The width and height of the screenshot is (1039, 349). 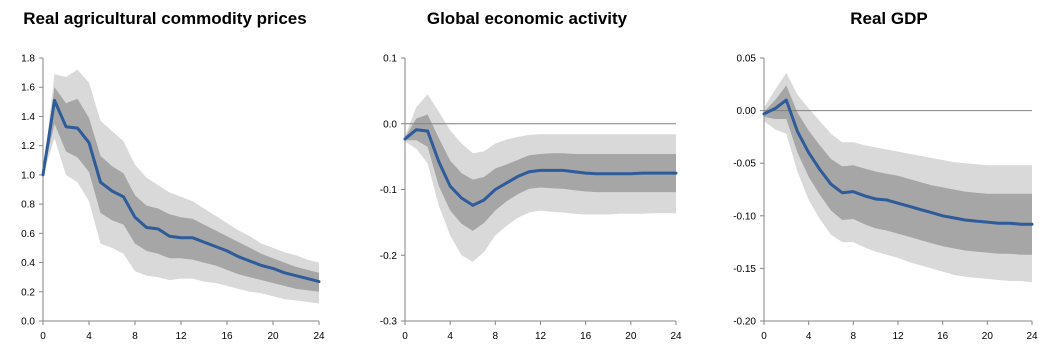 I want to click on y-tick-label: 0.1, so click(x=390, y=59).